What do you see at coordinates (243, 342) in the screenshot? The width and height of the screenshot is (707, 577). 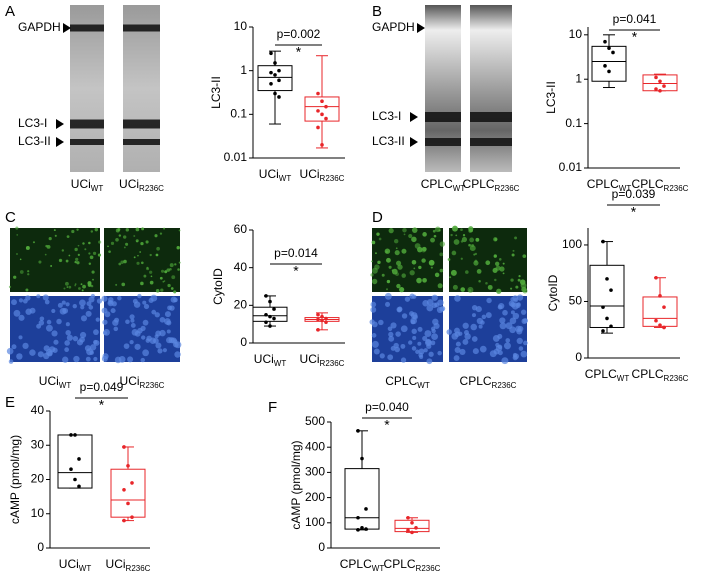 I see `y-tick-label: 0` at bounding box center [243, 342].